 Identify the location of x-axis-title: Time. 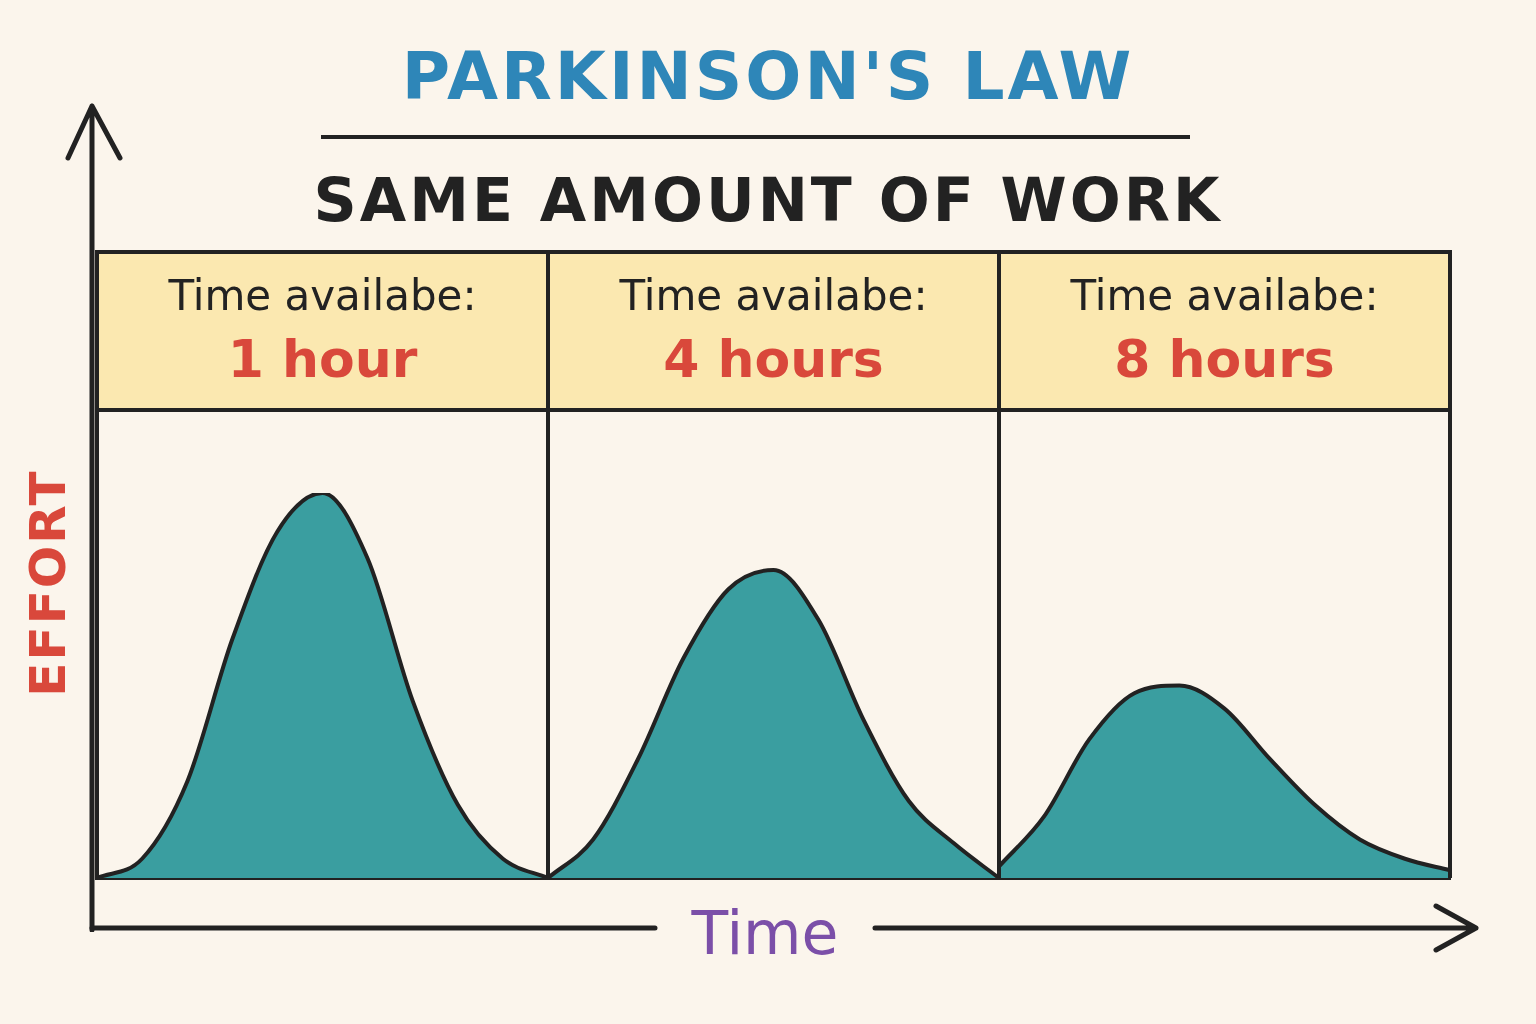
(765, 933).